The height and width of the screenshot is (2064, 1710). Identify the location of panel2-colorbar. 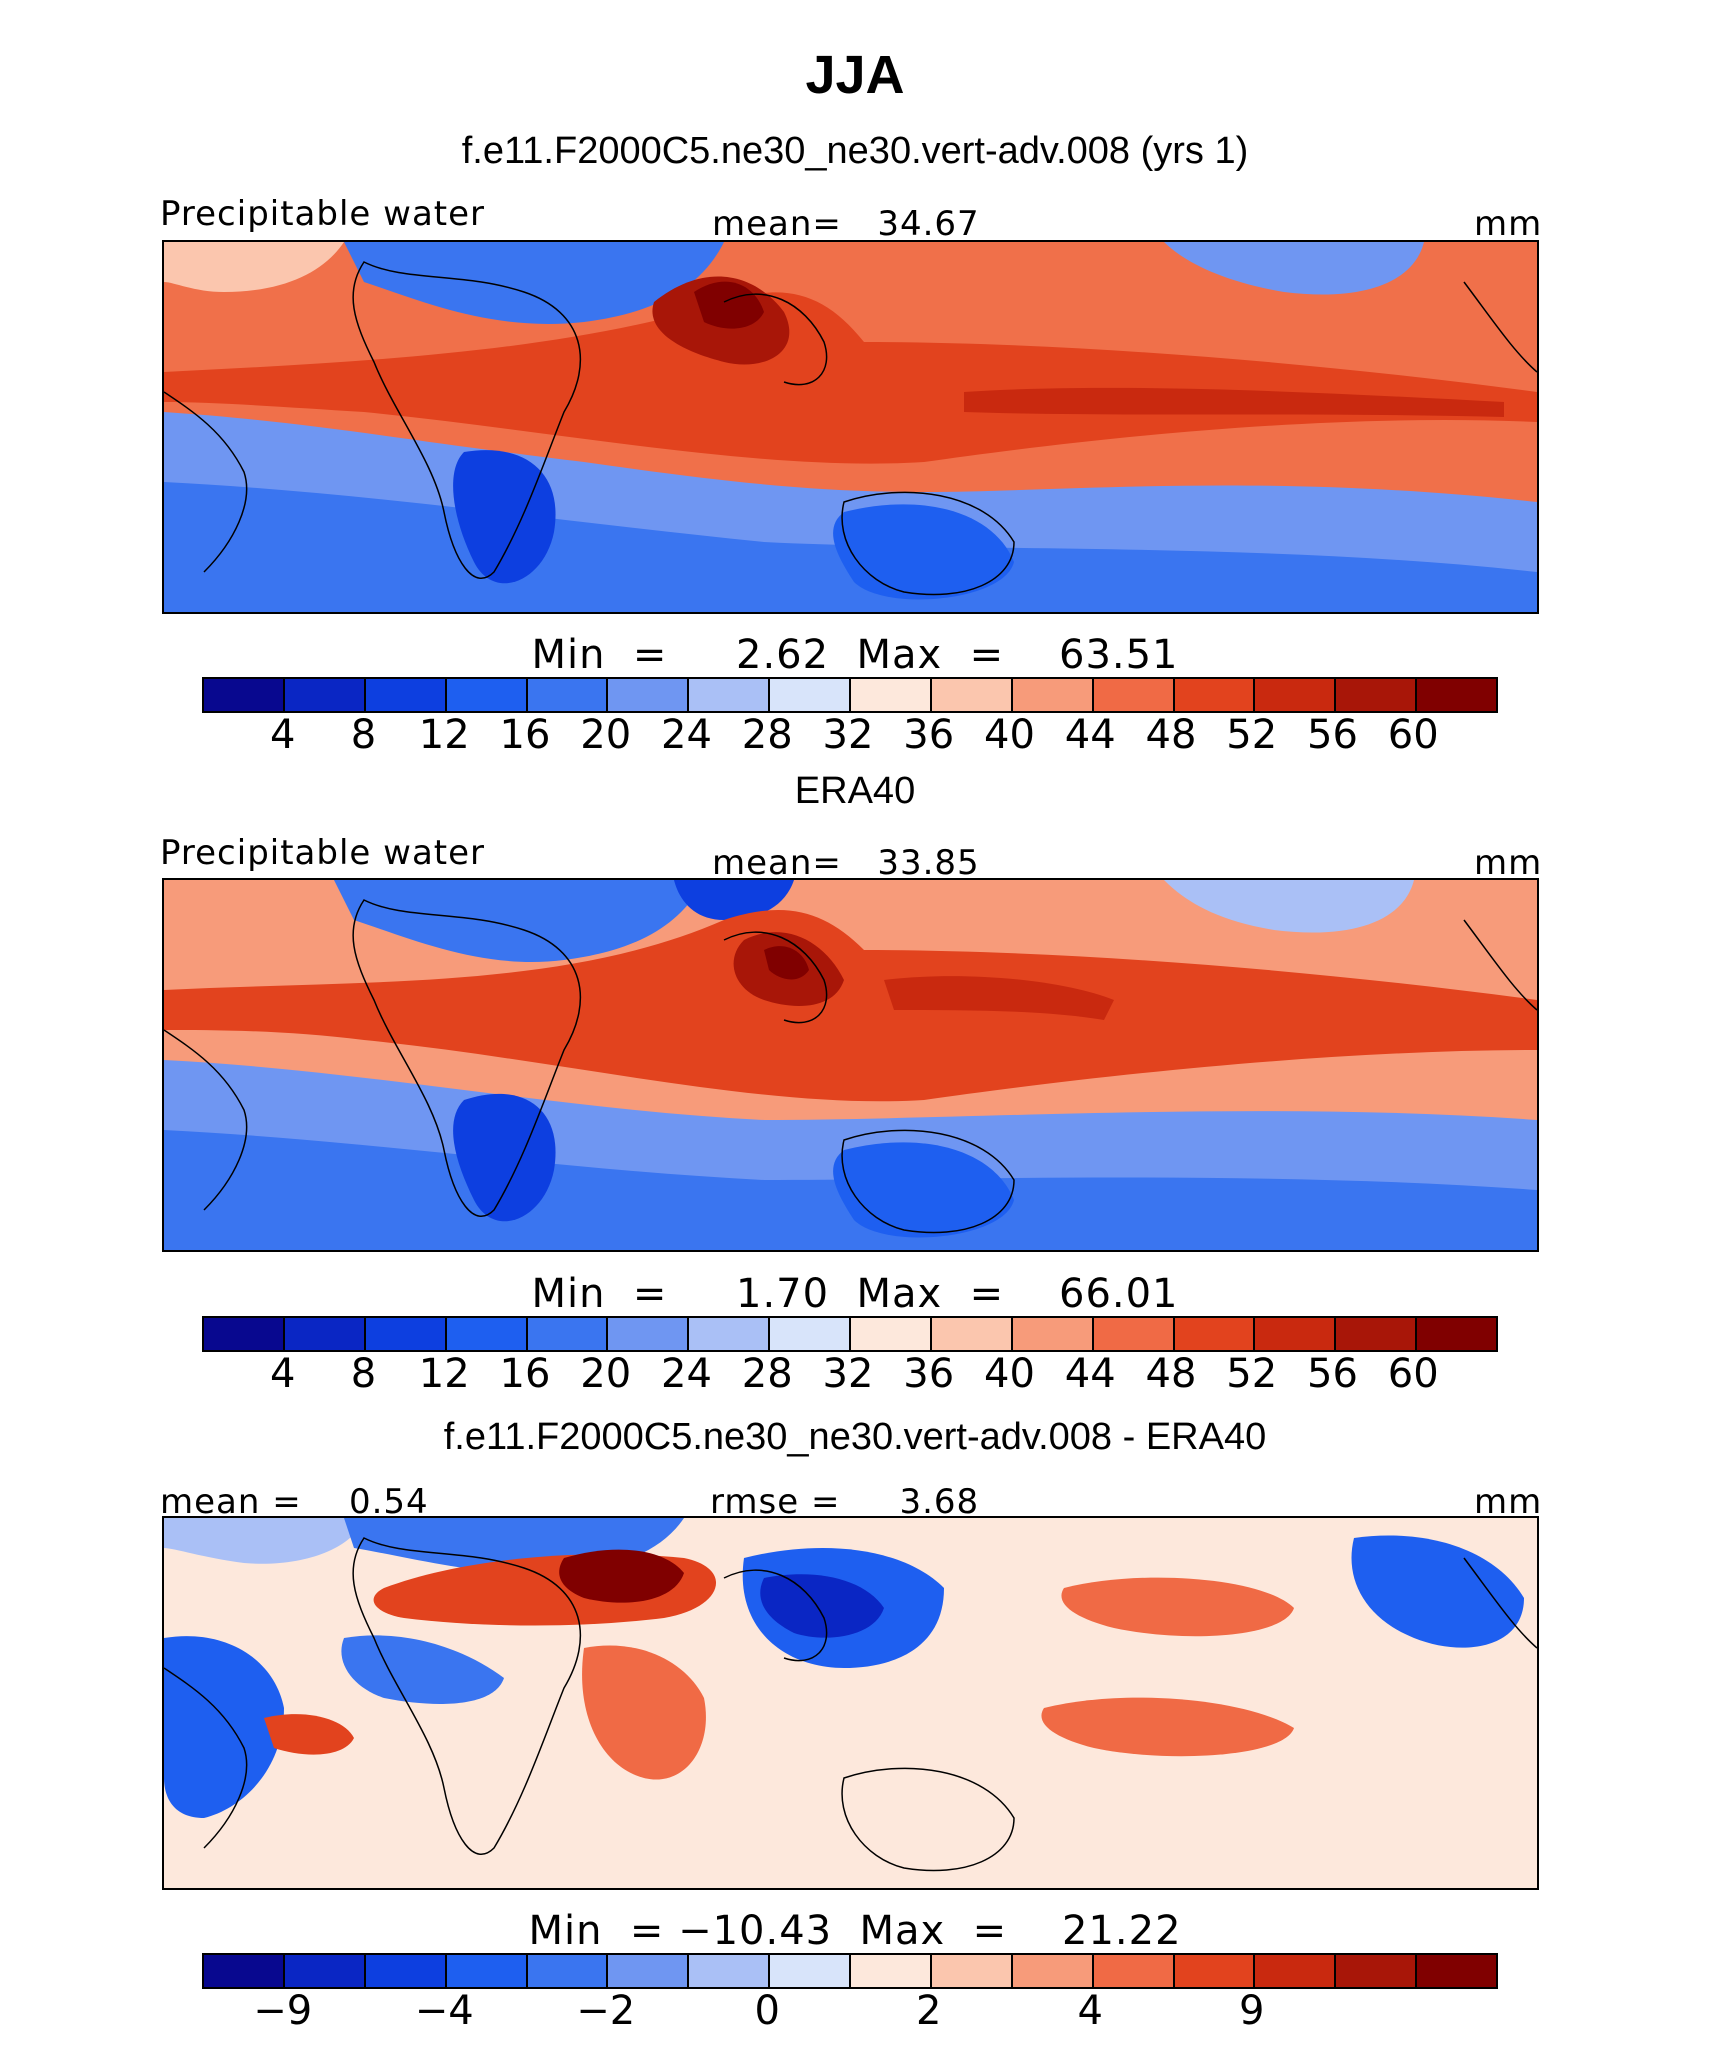
(850, 1334).